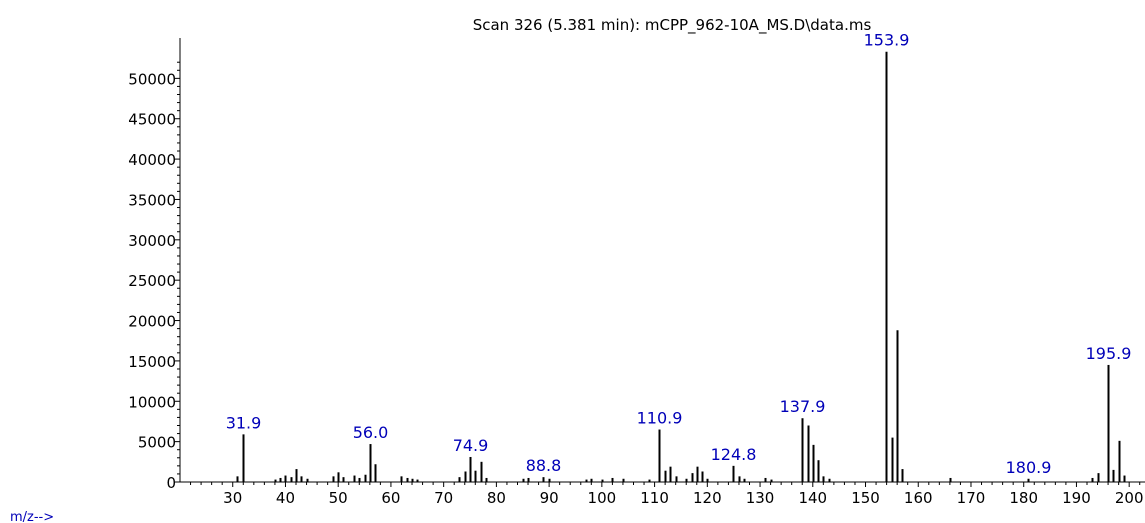  I want to click on y-tick-label: 5000, so click(157, 443).